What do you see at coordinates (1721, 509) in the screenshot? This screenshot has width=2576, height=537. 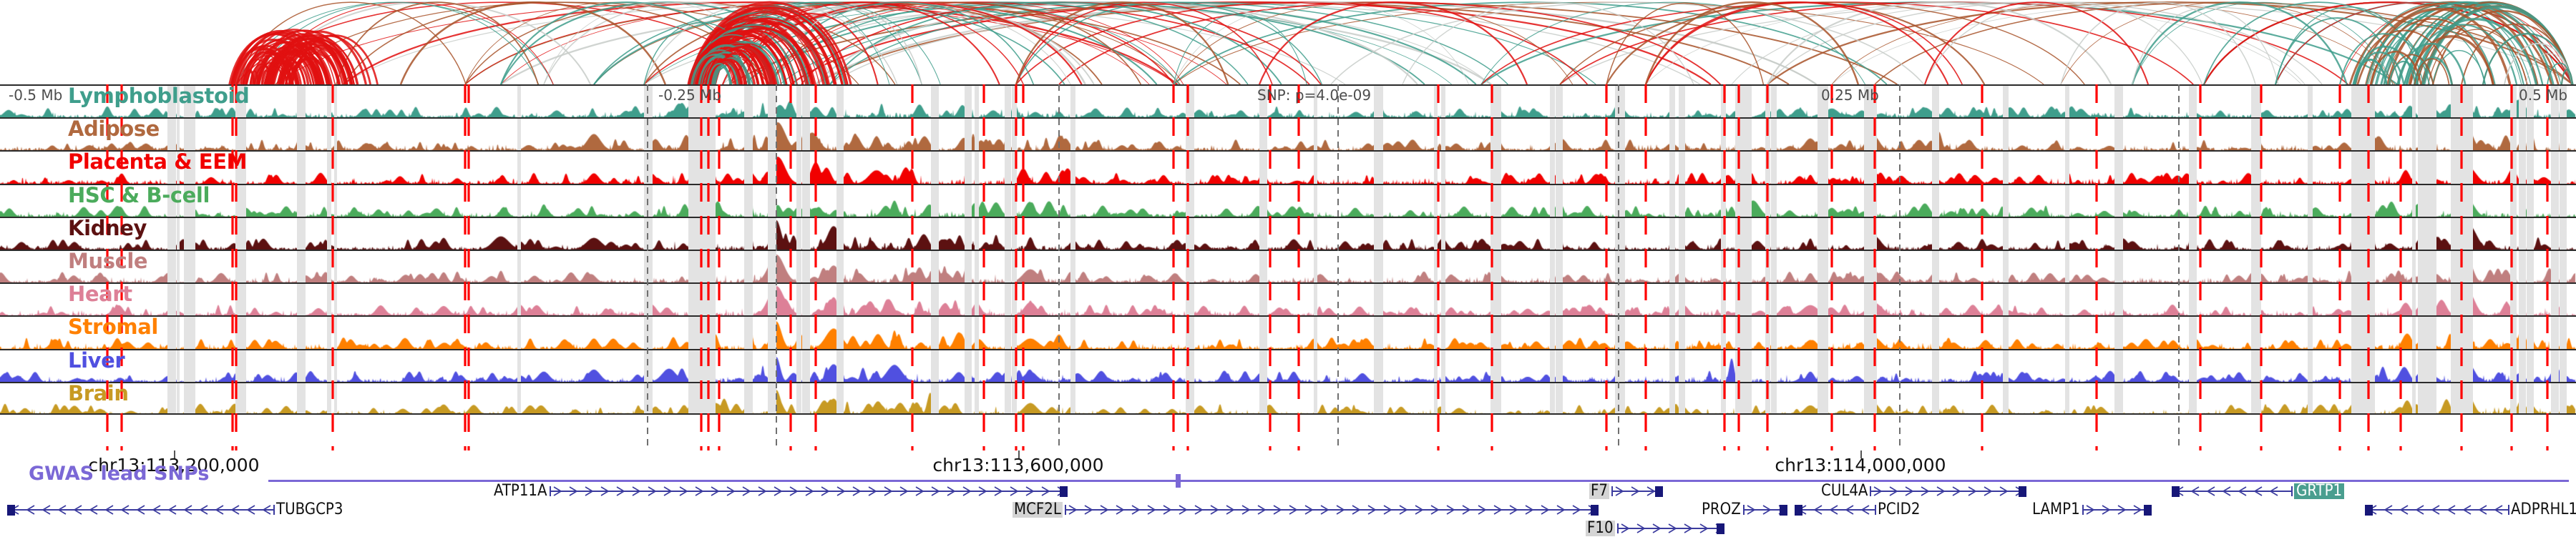 I see `gene-label: PROZ` at bounding box center [1721, 509].